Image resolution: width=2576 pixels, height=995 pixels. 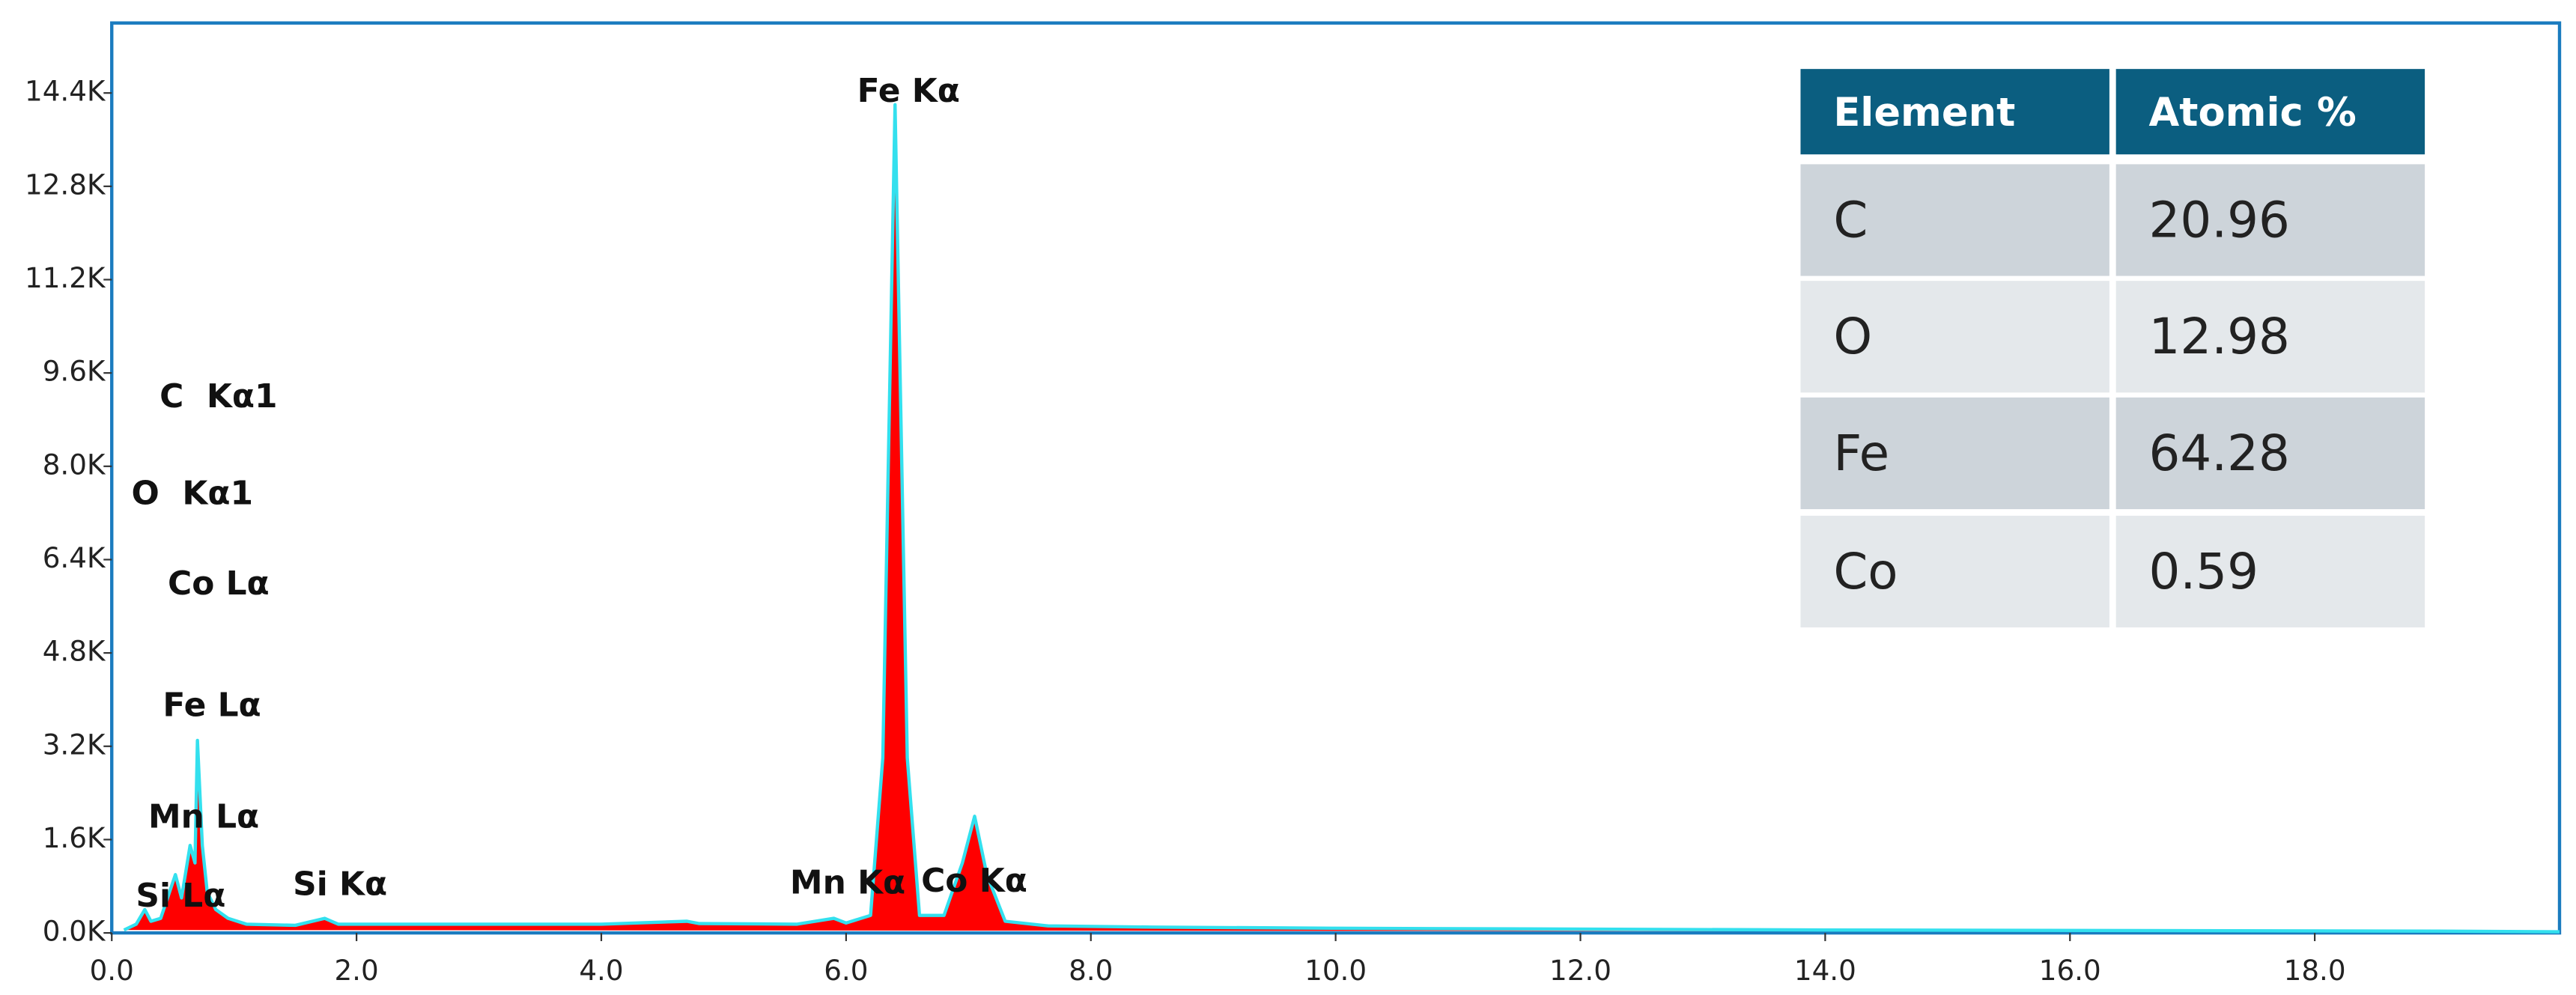 What do you see at coordinates (74, 464) in the screenshot?
I see `y-tick-label: 8.0K` at bounding box center [74, 464].